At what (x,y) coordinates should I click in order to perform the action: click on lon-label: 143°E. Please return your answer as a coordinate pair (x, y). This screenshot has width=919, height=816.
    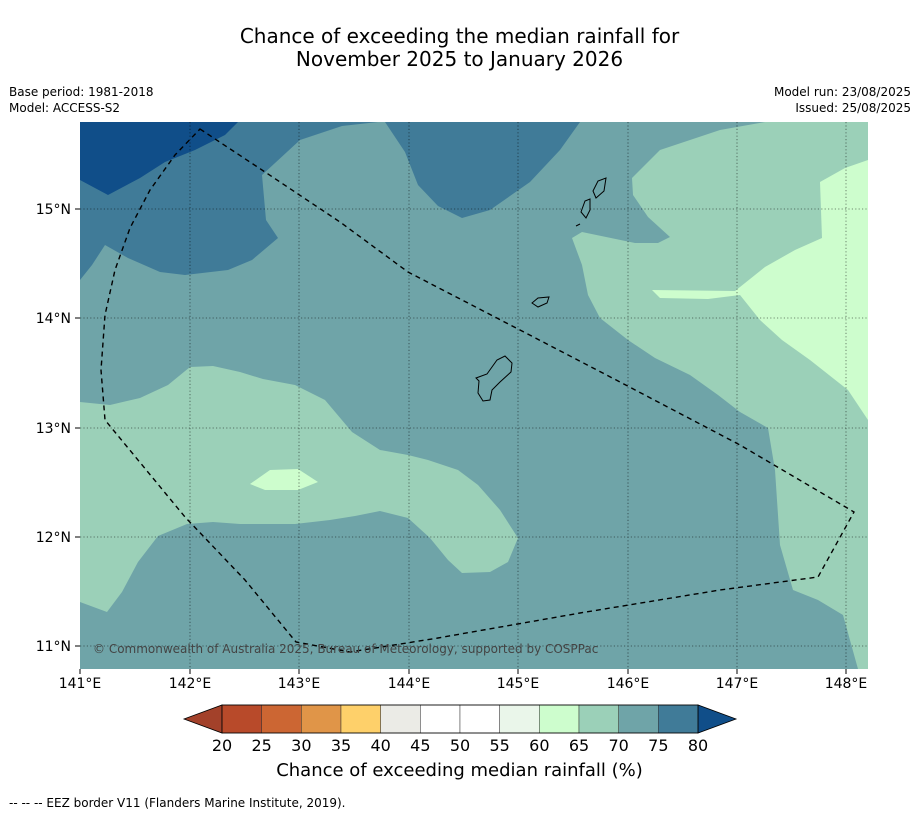
    Looking at the image, I should click on (299, 684).